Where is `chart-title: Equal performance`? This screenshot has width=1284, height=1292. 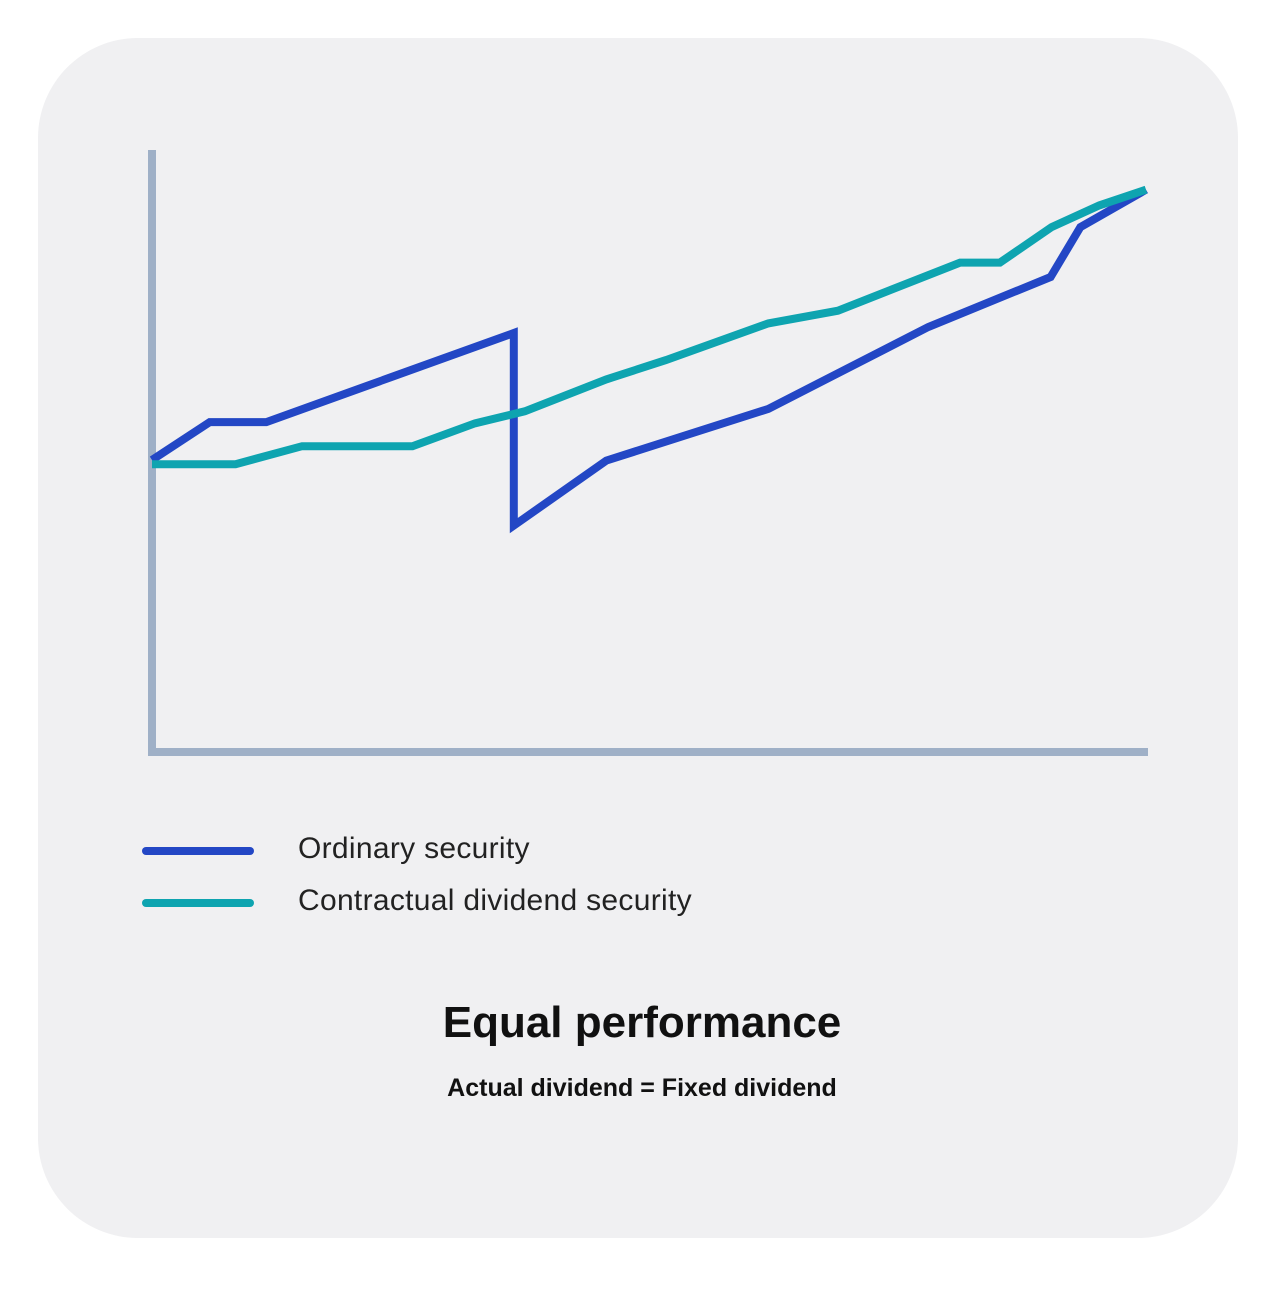 chart-title: Equal performance is located at coordinates (642, 1022).